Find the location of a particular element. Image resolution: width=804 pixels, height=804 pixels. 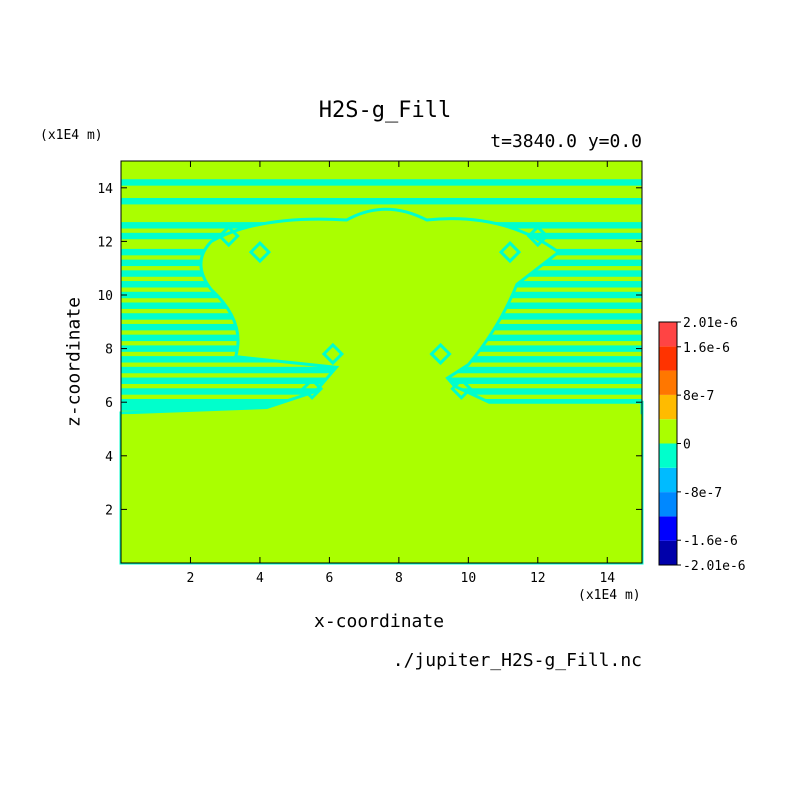

y-tick-label: 4 is located at coordinates (109, 457).